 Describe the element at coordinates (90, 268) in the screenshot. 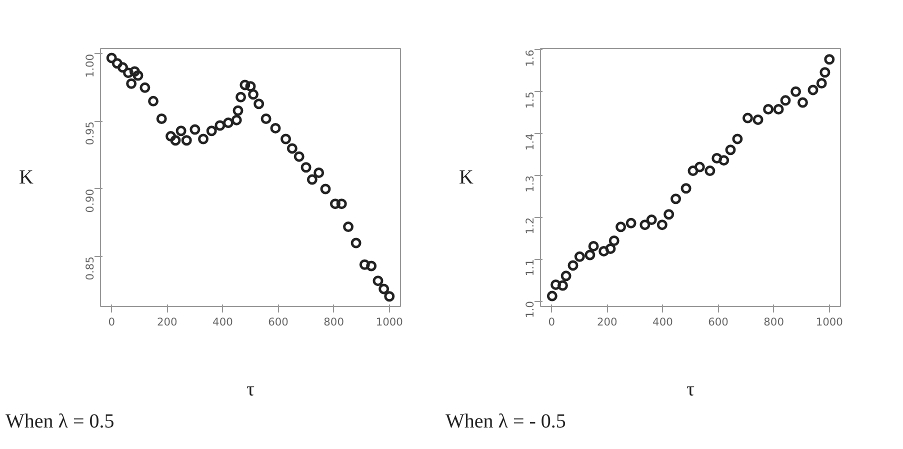

I see `y-tick-label: 0.85` at that location.